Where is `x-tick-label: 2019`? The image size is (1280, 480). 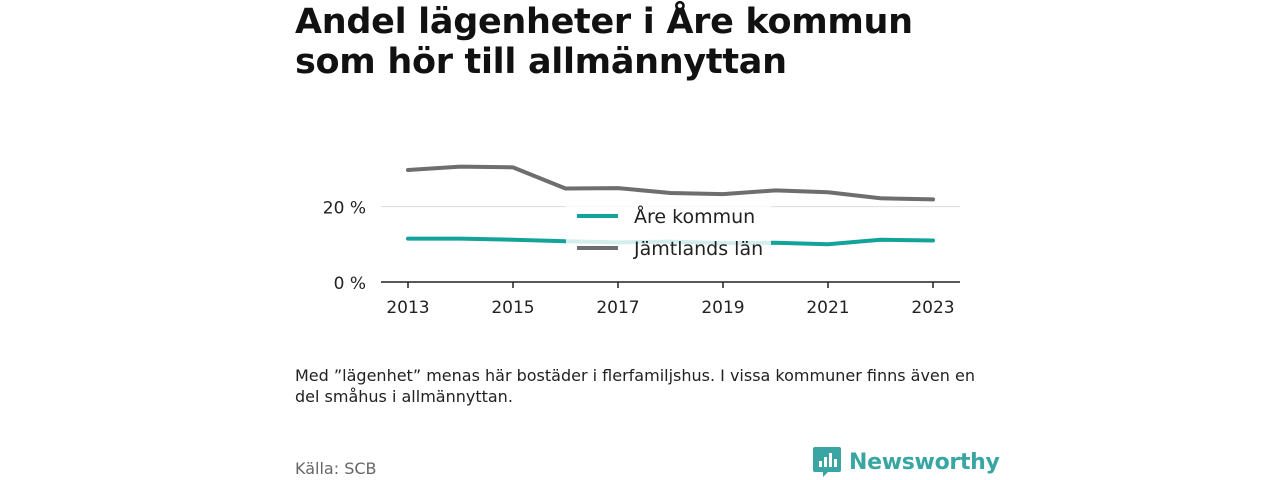 x-tick-label: 2019 is located at coordinates (722, 308).